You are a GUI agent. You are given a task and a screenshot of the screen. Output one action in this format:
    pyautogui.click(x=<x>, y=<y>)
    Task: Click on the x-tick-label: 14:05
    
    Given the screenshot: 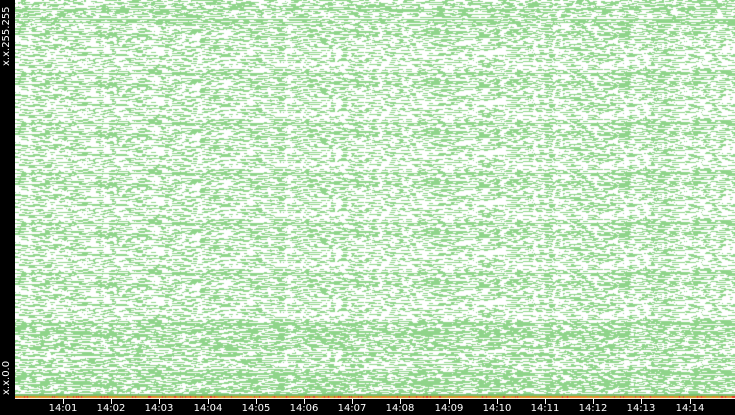 What is the action you would take?
    pyautogui.click(x=256, y=408)
    